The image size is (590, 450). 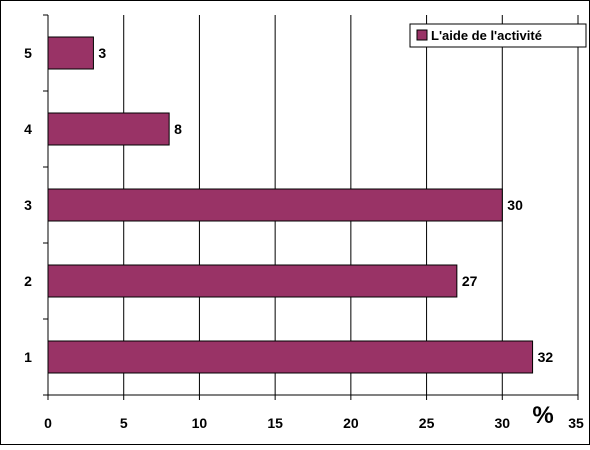 I want to click on x-tick-label: 25, so click(x=427, y=423).